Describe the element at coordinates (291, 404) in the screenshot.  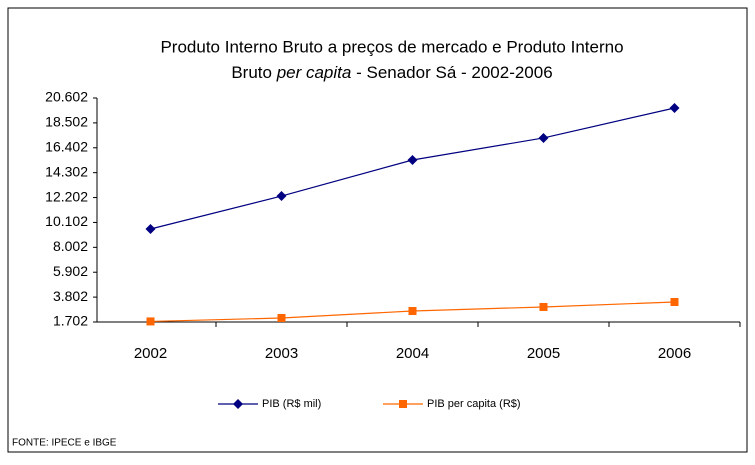
I see `legend-label: PIB (R$ mil)` at that location.